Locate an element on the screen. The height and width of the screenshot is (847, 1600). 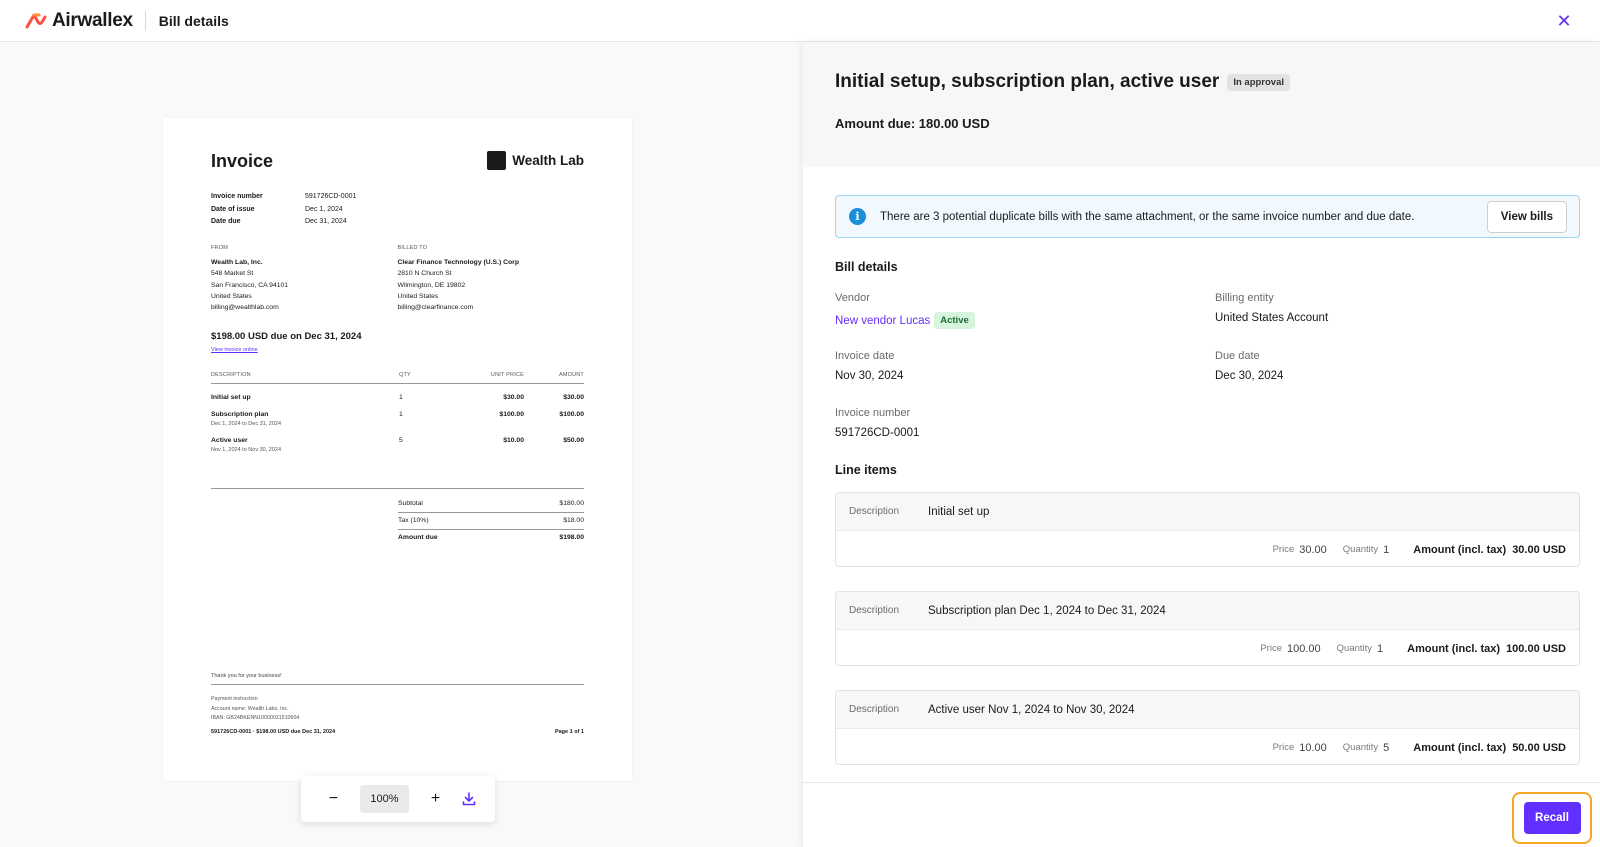
view-bills-button: View bills is located at coordinates (1526, 217).